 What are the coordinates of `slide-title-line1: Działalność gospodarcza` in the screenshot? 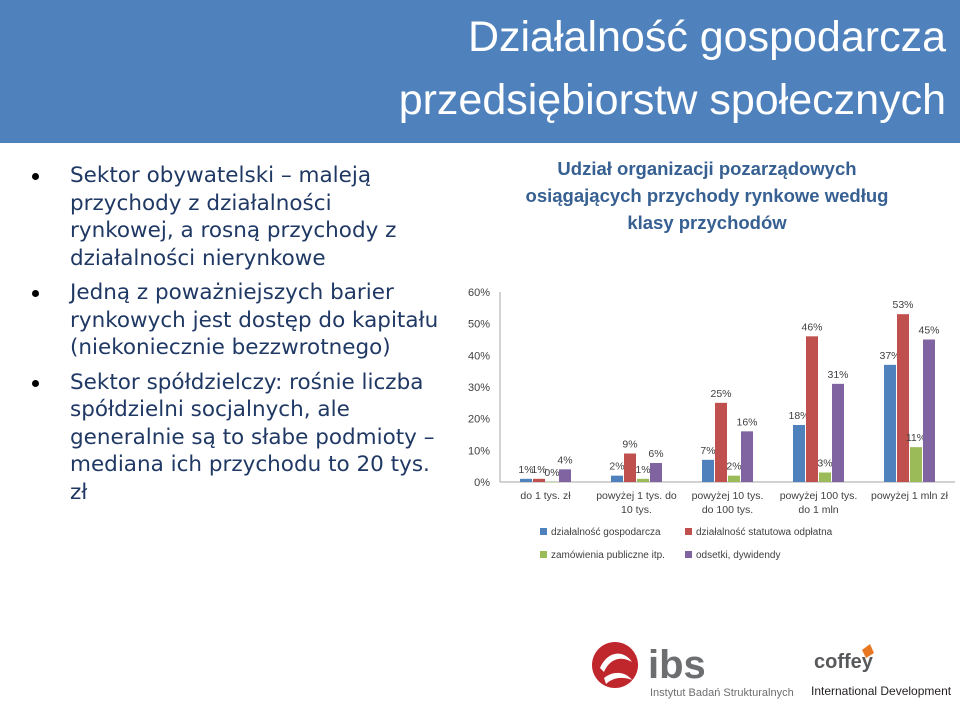 It's located at (706, 37).